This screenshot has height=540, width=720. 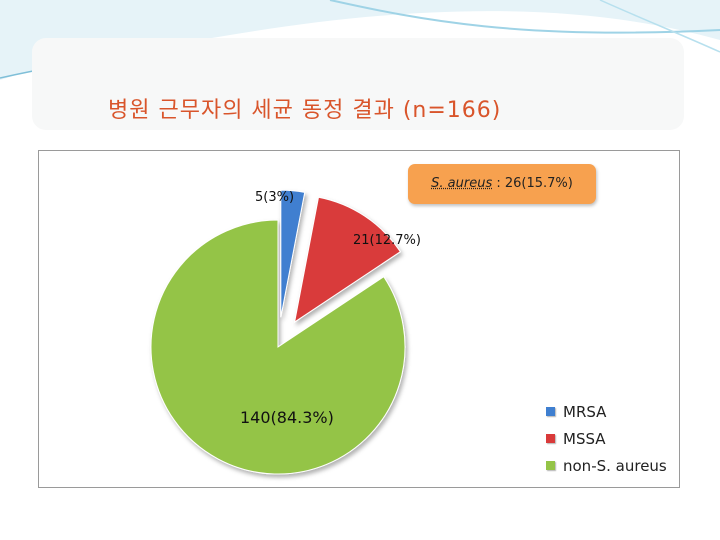 What do you see at coordinates (550, 465) in the screenshot?
I see `legend-swatch-non-s-aureus` at bounding box center [550, 465].